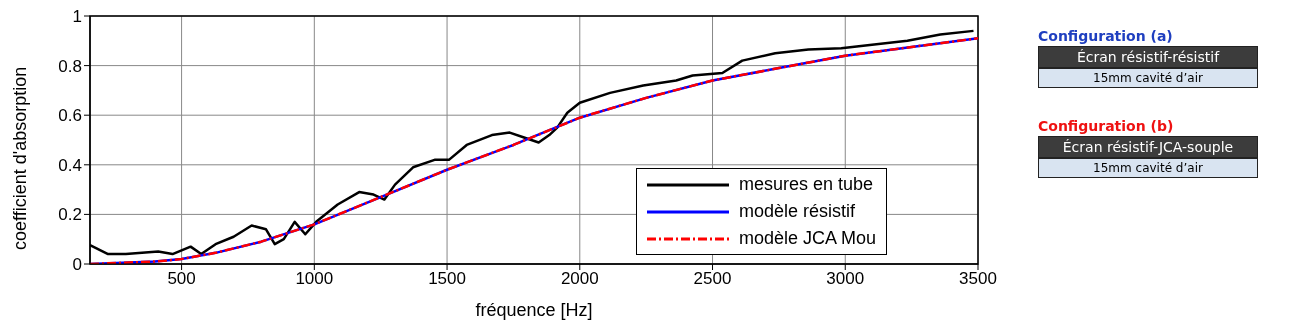 The height and width of the screenshot is (336, 1302). I want to click on y-axis-title: coefficient d'absorption, so click(20, 158).